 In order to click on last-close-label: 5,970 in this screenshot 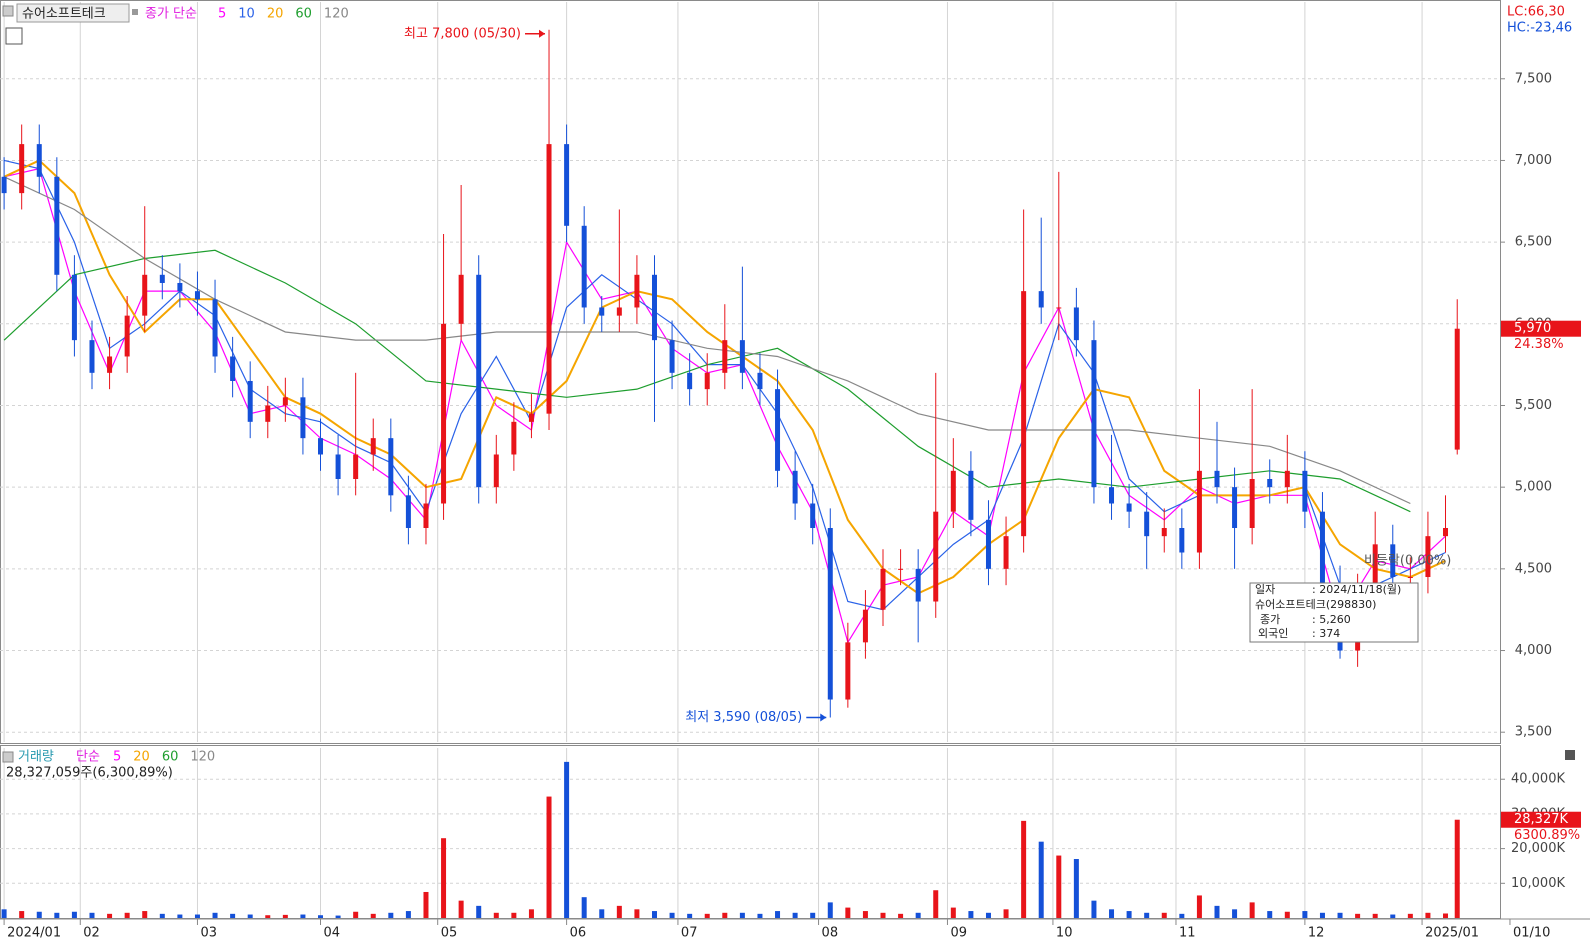, I will do `click(1532, 328)`.